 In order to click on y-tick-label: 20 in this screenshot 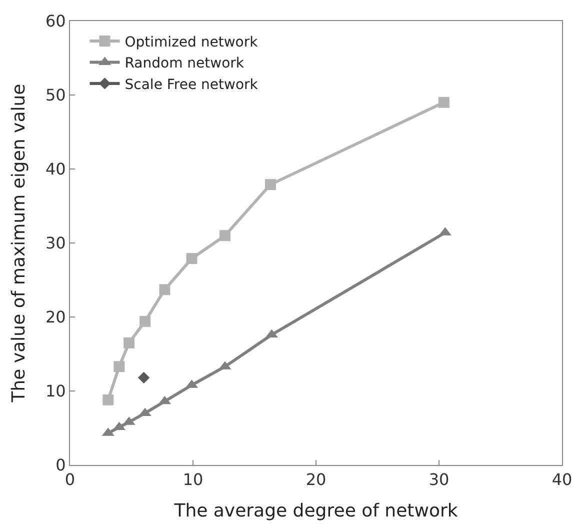, I will do `click(55, 317)`.